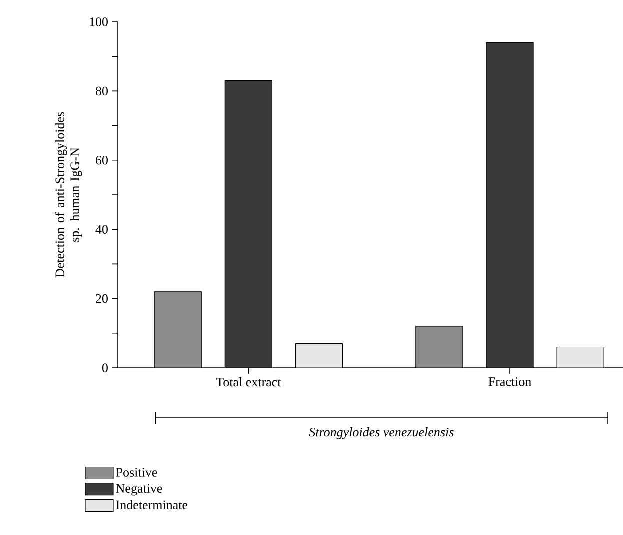 The image size is (623, 535). Describe the element at coordinates (510, 382) in the screenshot. I see `x-tick-label: Fraction` at that location.